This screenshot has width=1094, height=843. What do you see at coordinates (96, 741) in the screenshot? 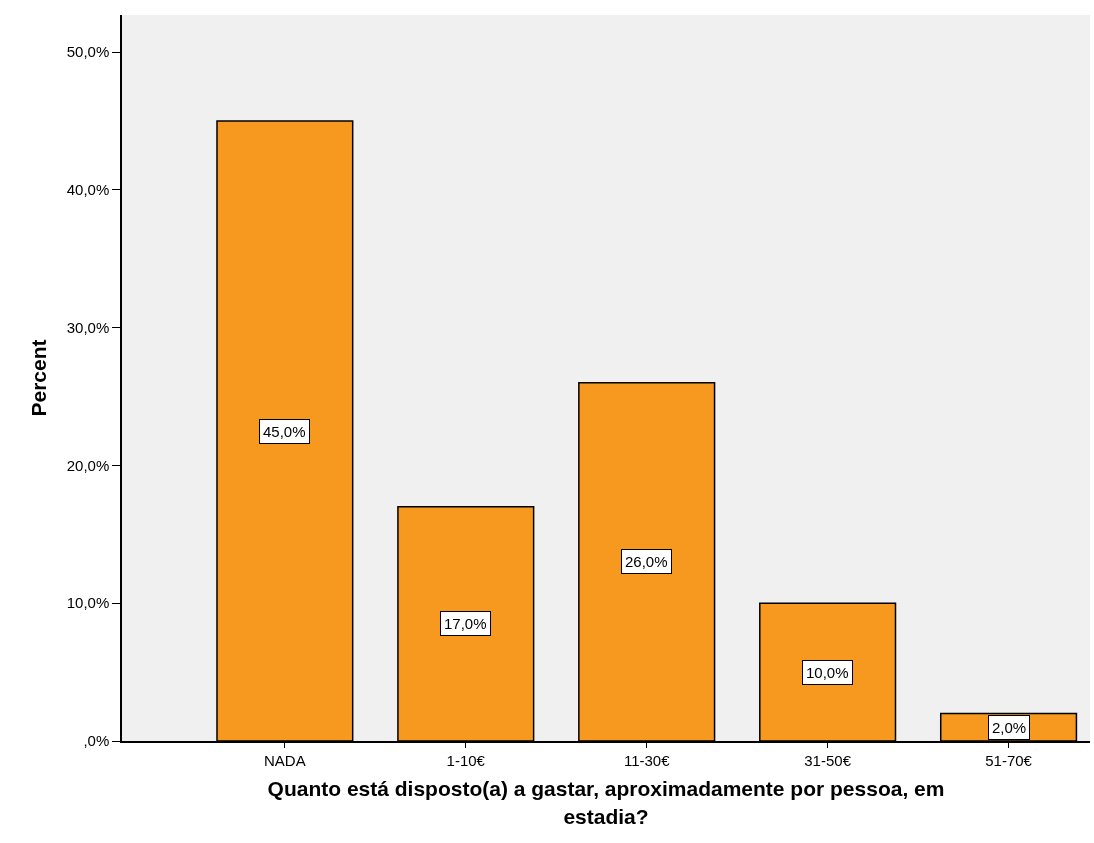
I see `y-tick-label: ,0%` at bounding box center [96, 741].